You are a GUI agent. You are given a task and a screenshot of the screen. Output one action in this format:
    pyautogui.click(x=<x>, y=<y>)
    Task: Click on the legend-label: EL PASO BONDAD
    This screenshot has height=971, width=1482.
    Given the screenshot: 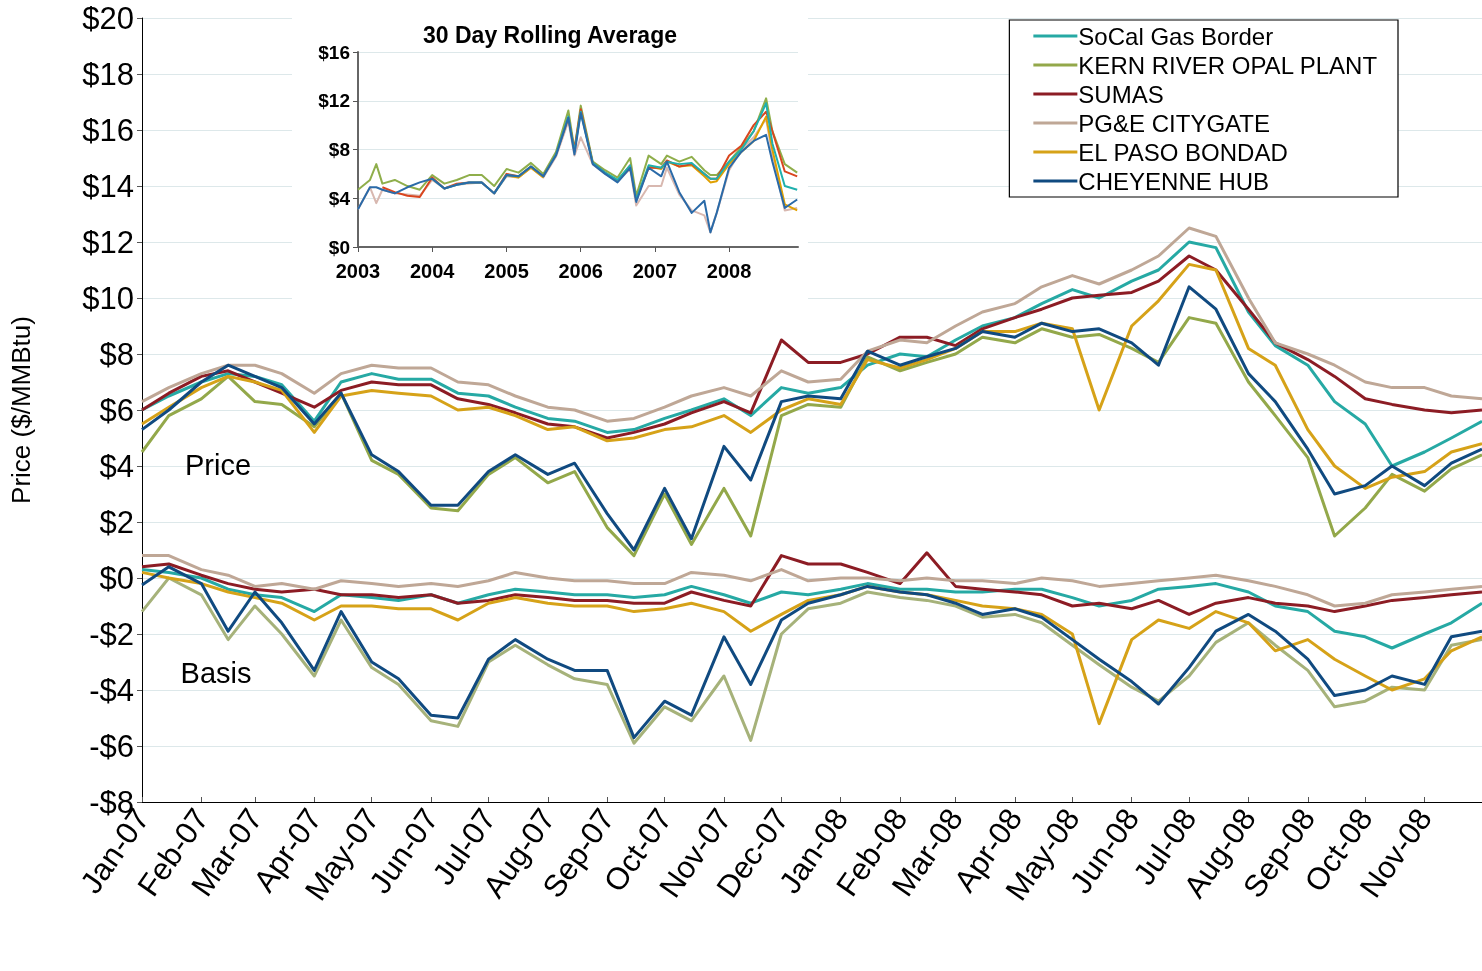 What is the action you would take?
    pyautogui.click(x=1183, y=152)
    